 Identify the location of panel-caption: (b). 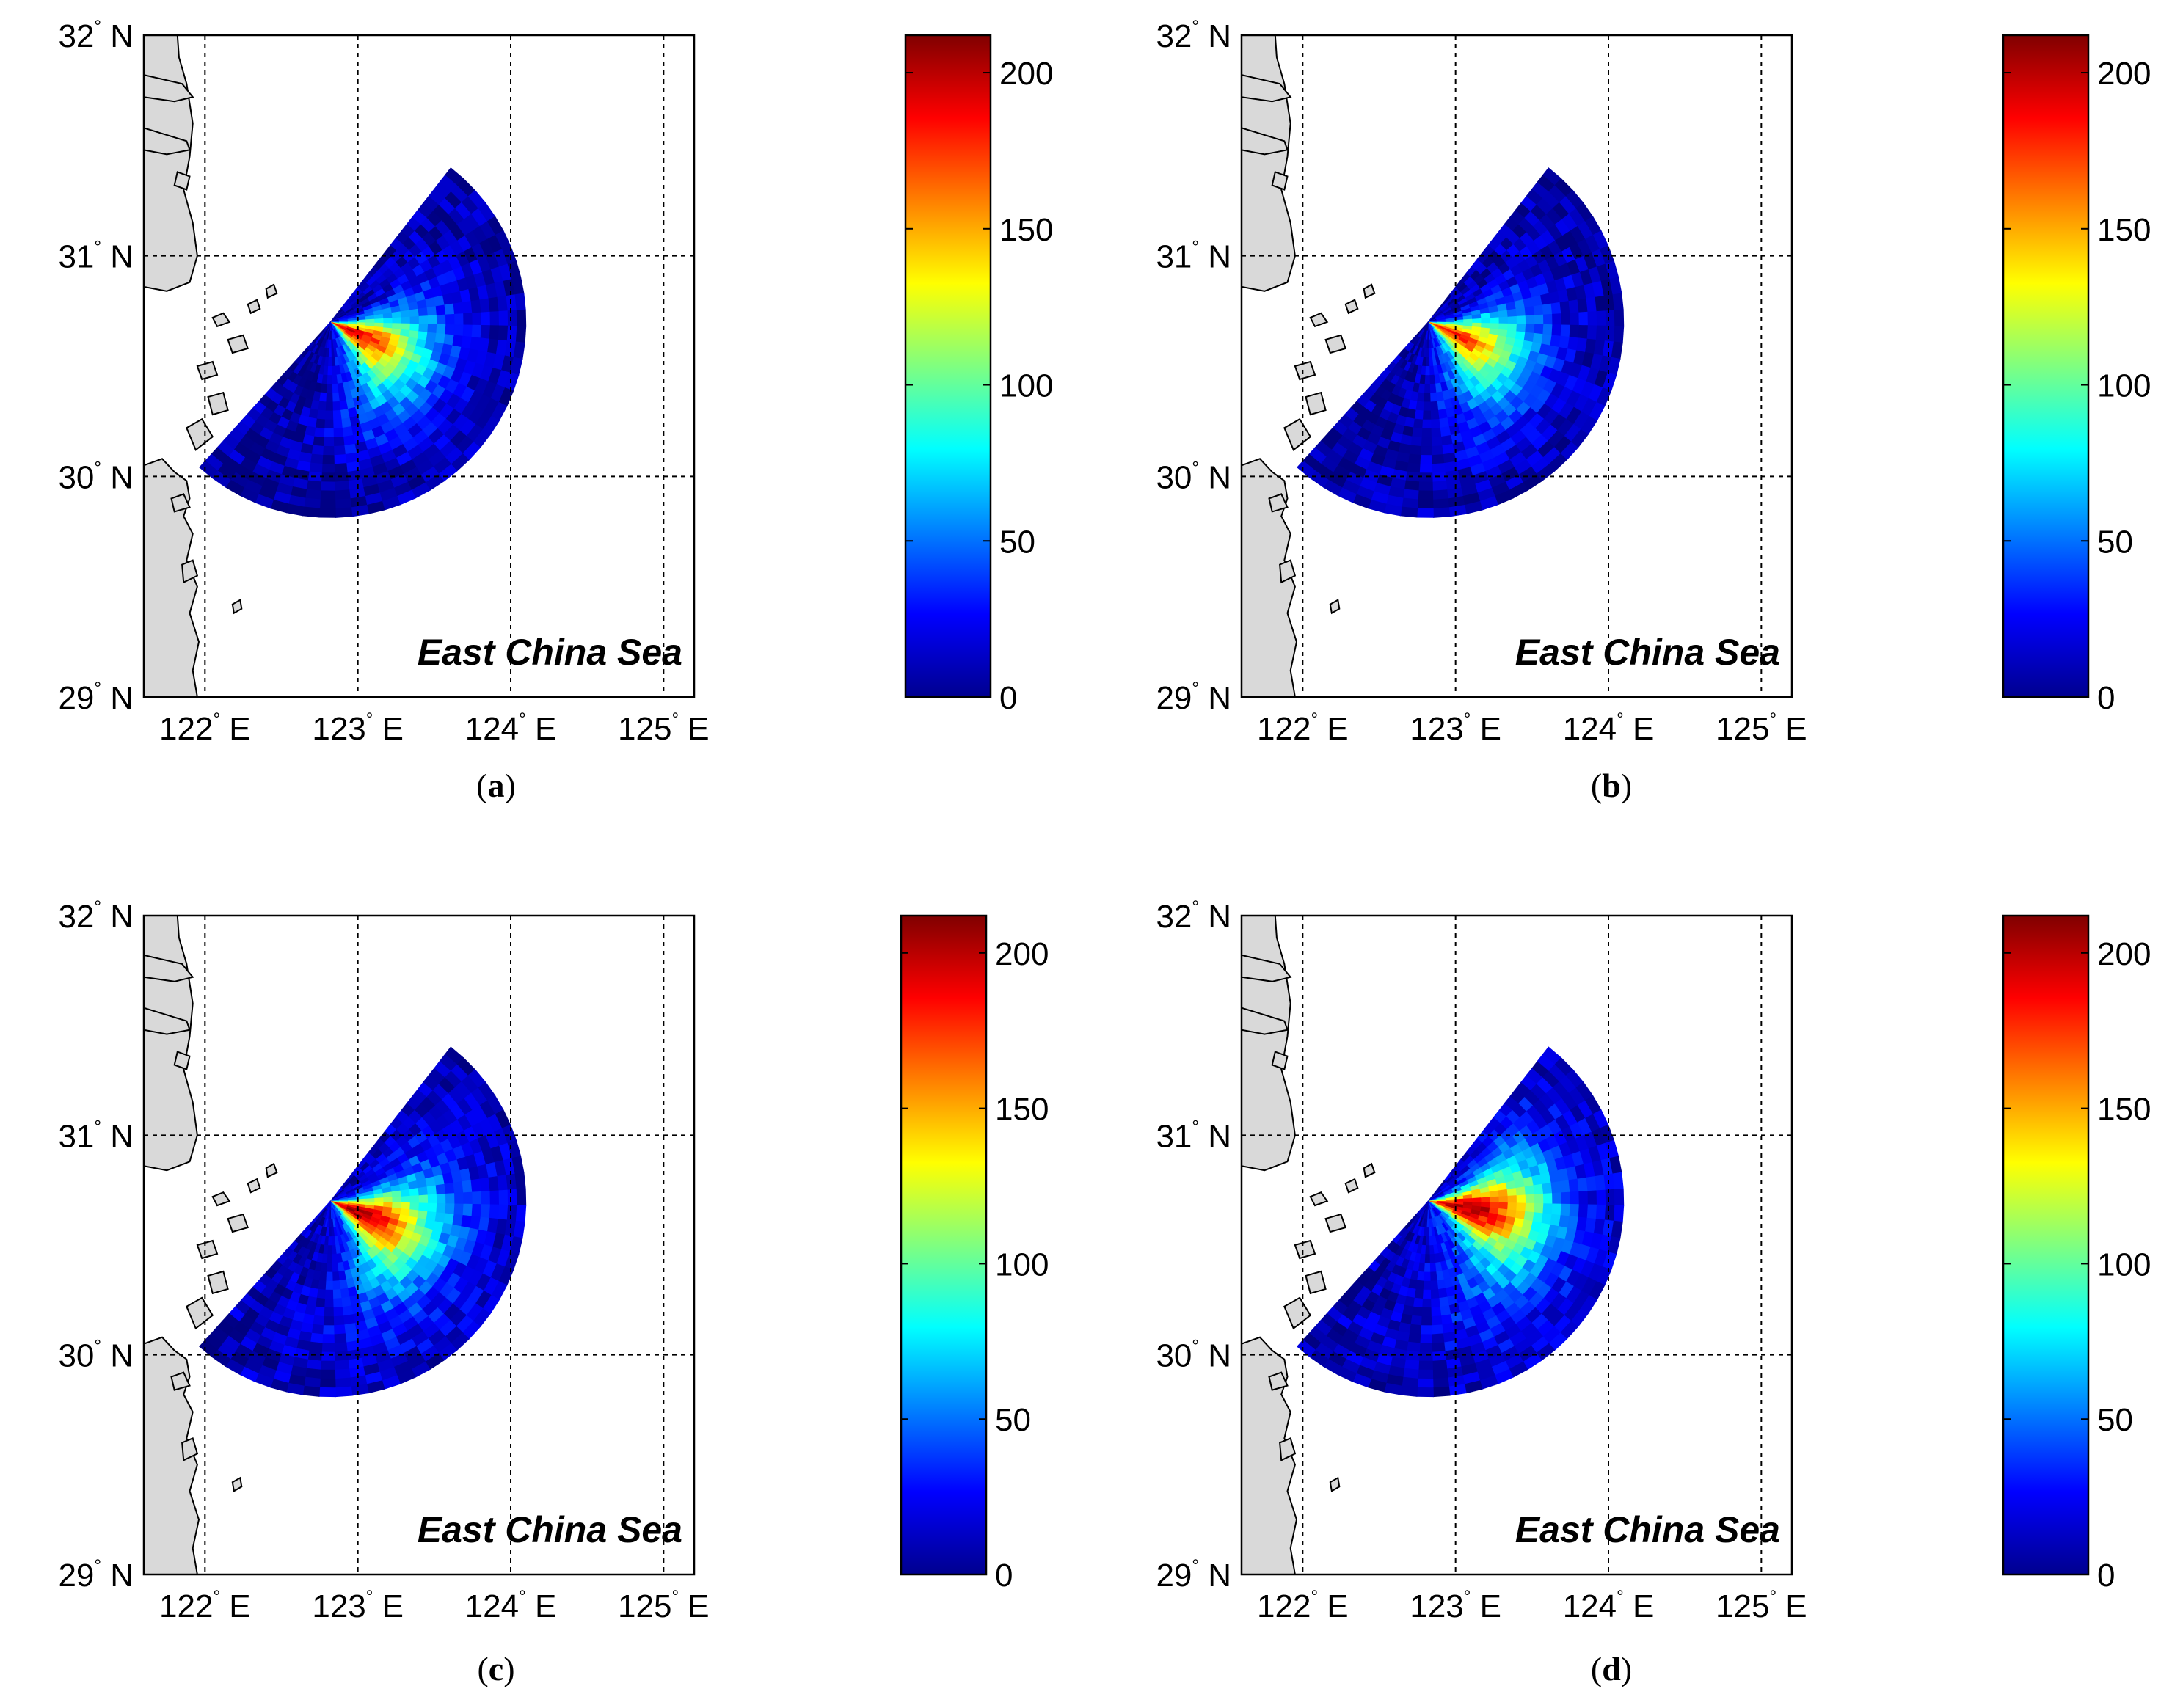
(1612, 785).